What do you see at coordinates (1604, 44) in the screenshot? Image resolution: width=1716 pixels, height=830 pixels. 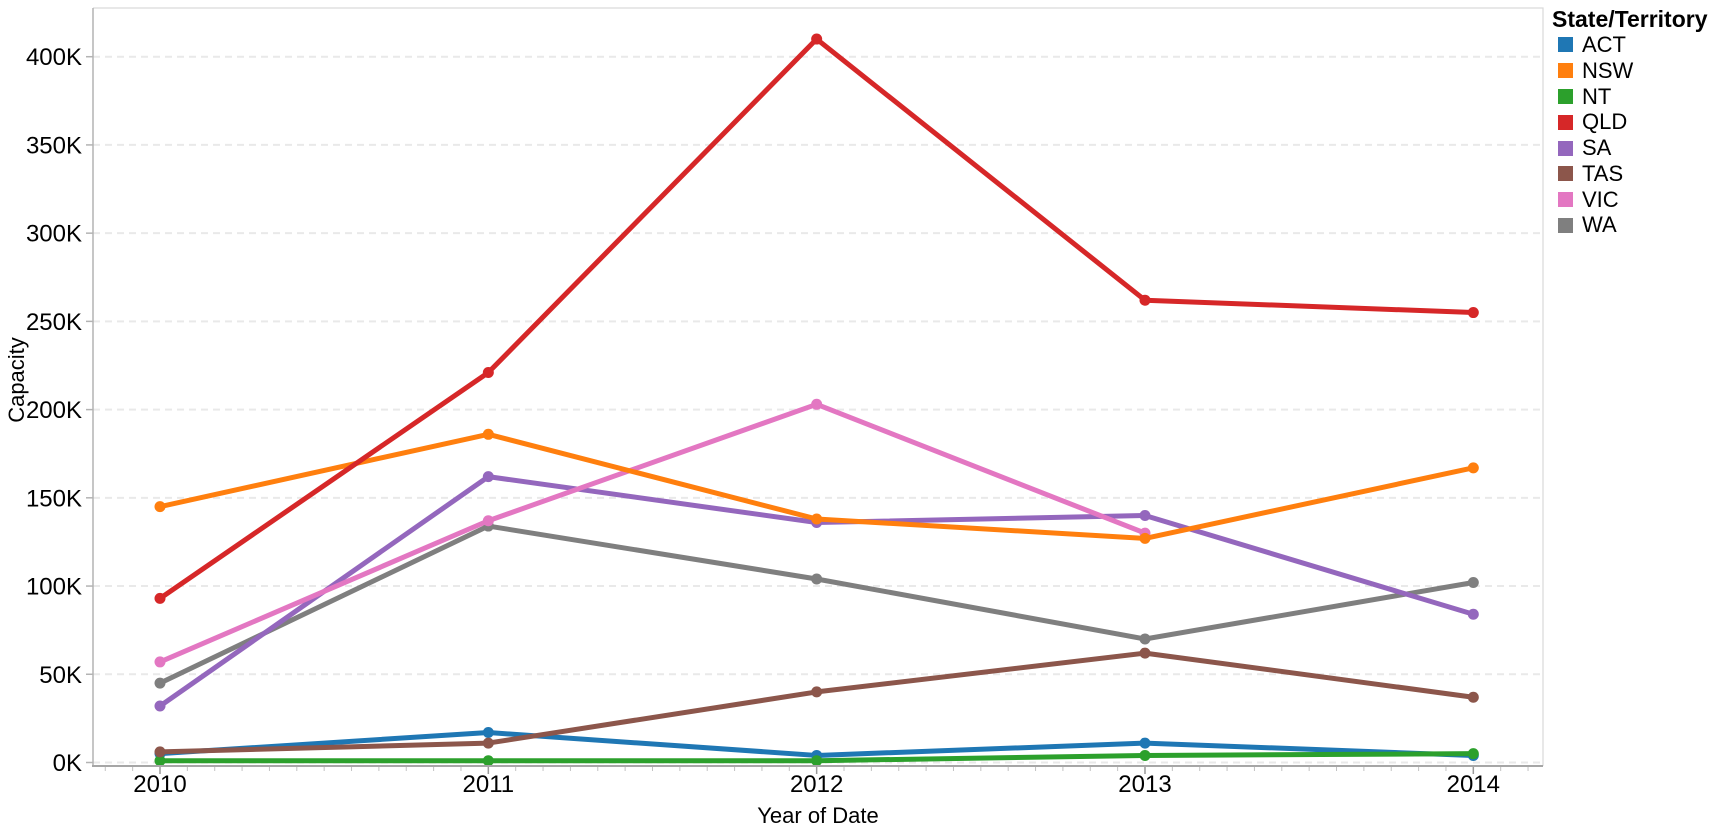 I see `legend-label: ACT` at bounding box center [1604, 44].